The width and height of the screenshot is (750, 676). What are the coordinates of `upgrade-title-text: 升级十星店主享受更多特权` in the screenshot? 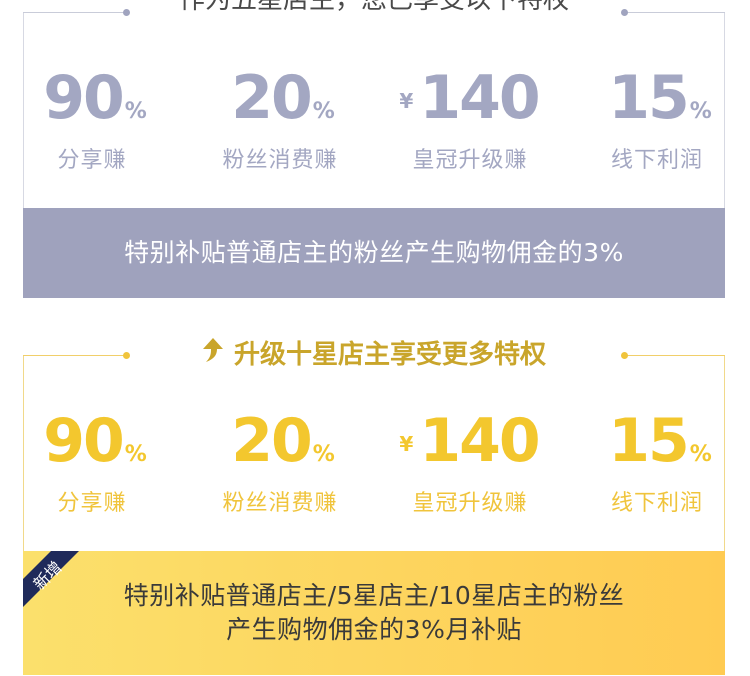 It's located at (389, 355).